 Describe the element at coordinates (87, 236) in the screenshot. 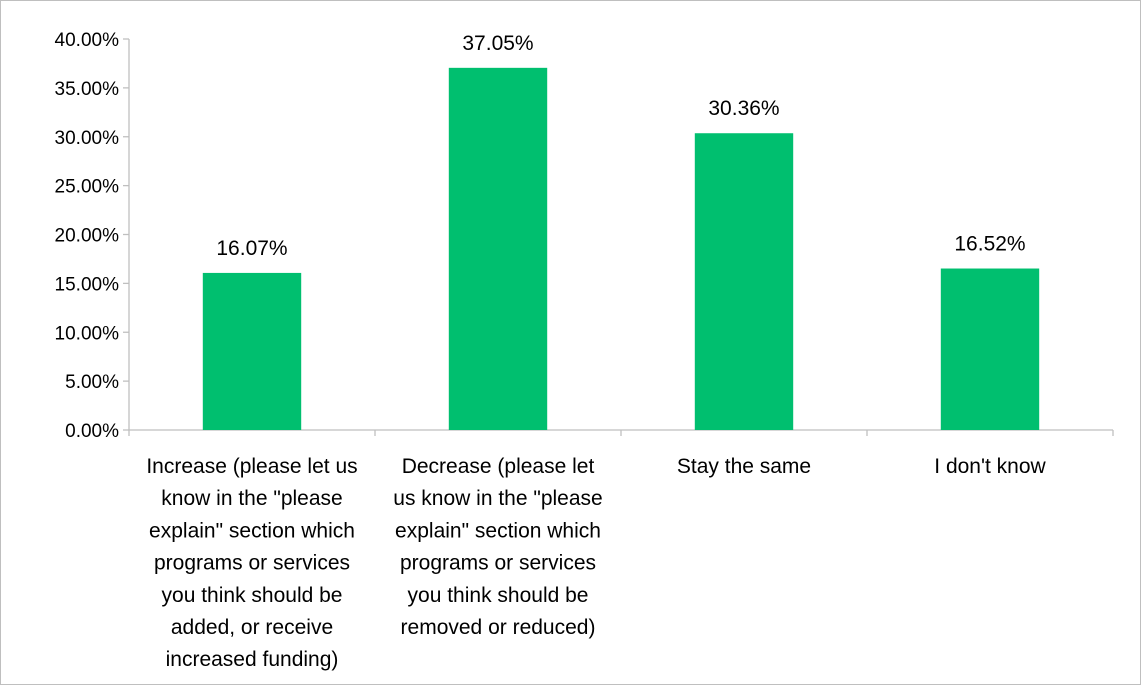

I see `y-tick-label: 20.00%` at that location.